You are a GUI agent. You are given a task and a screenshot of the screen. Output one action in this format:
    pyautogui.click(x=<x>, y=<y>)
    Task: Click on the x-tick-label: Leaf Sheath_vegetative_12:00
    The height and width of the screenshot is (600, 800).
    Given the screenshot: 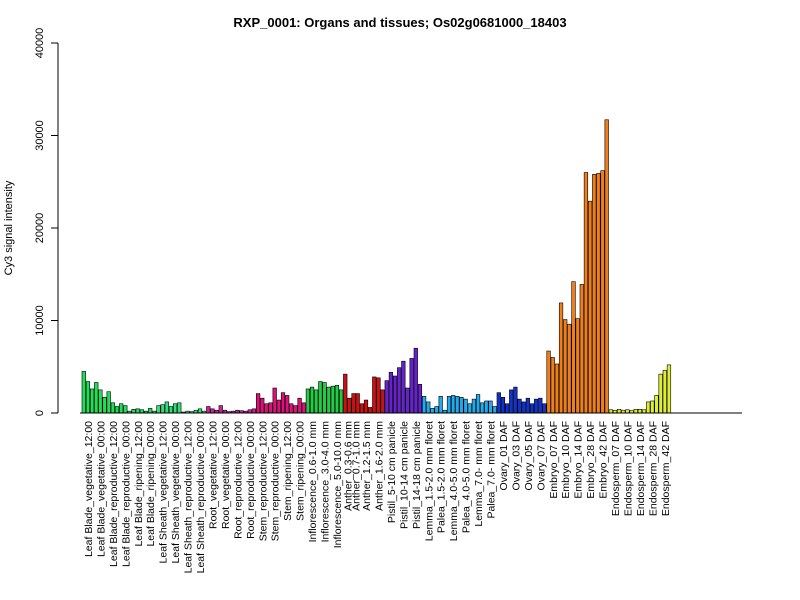 What is the action you would take?
    pyautogui.click(x=164, y=492)
    